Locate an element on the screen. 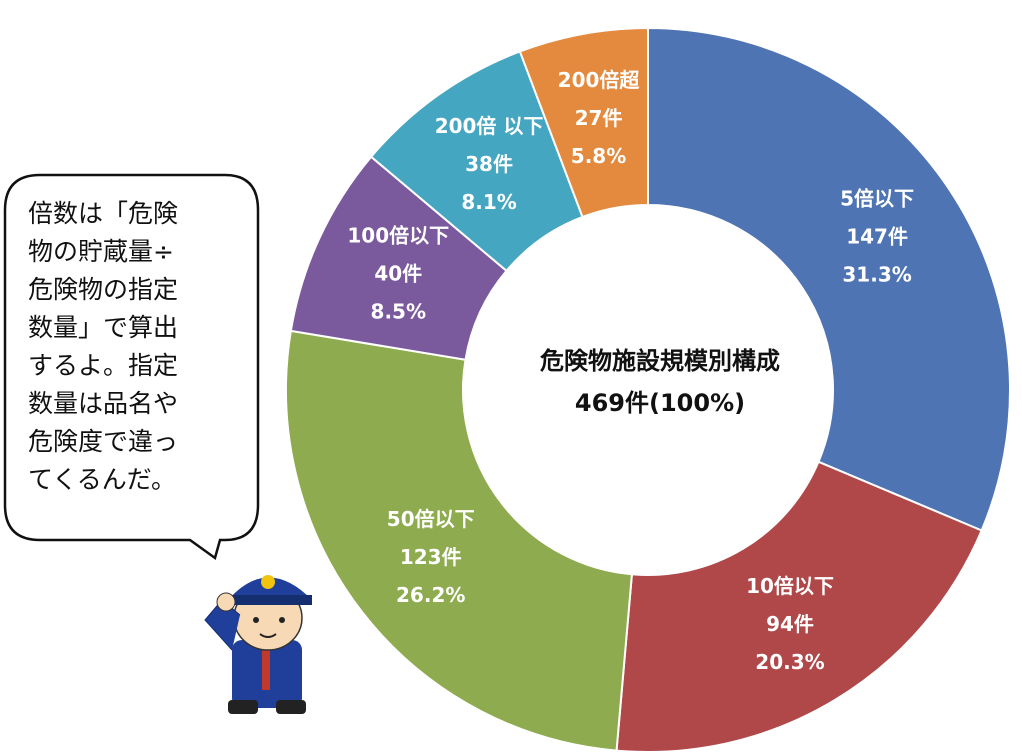  slice-percentage: 26.2% is located at coordinates (430, 595).